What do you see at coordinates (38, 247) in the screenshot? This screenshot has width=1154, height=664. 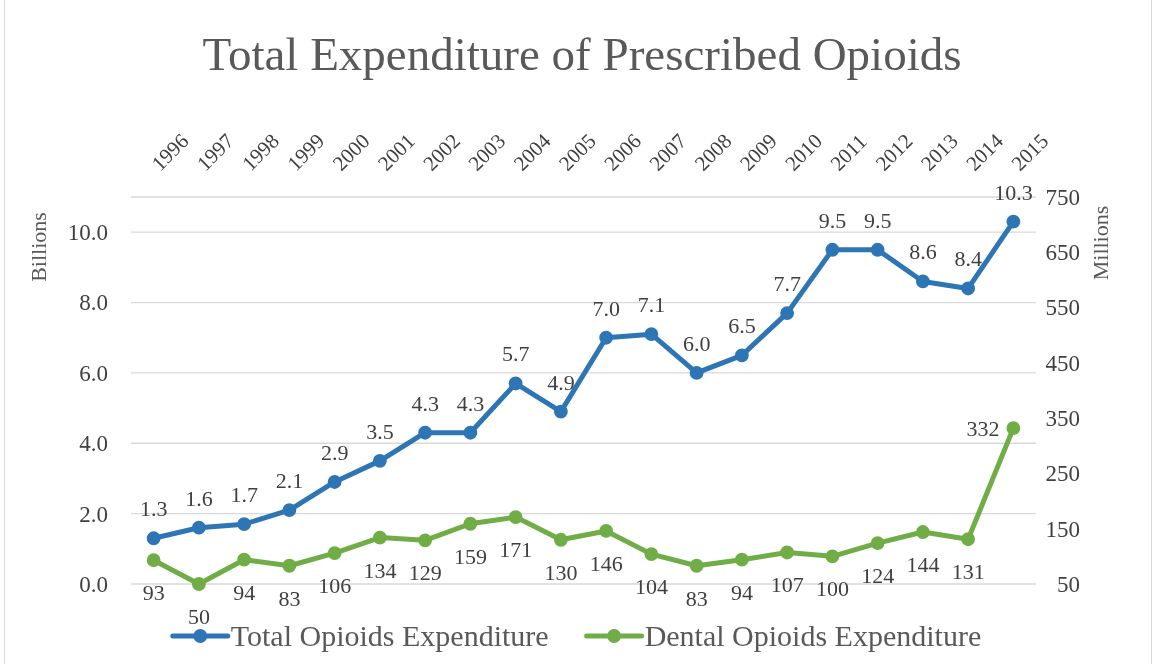 I see `y-axis-title: Billions` at bounding box center [38, 247].